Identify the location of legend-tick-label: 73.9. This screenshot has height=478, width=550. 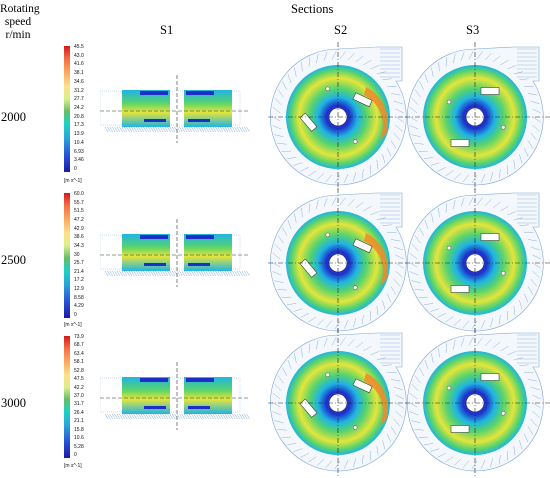
(79, 337).